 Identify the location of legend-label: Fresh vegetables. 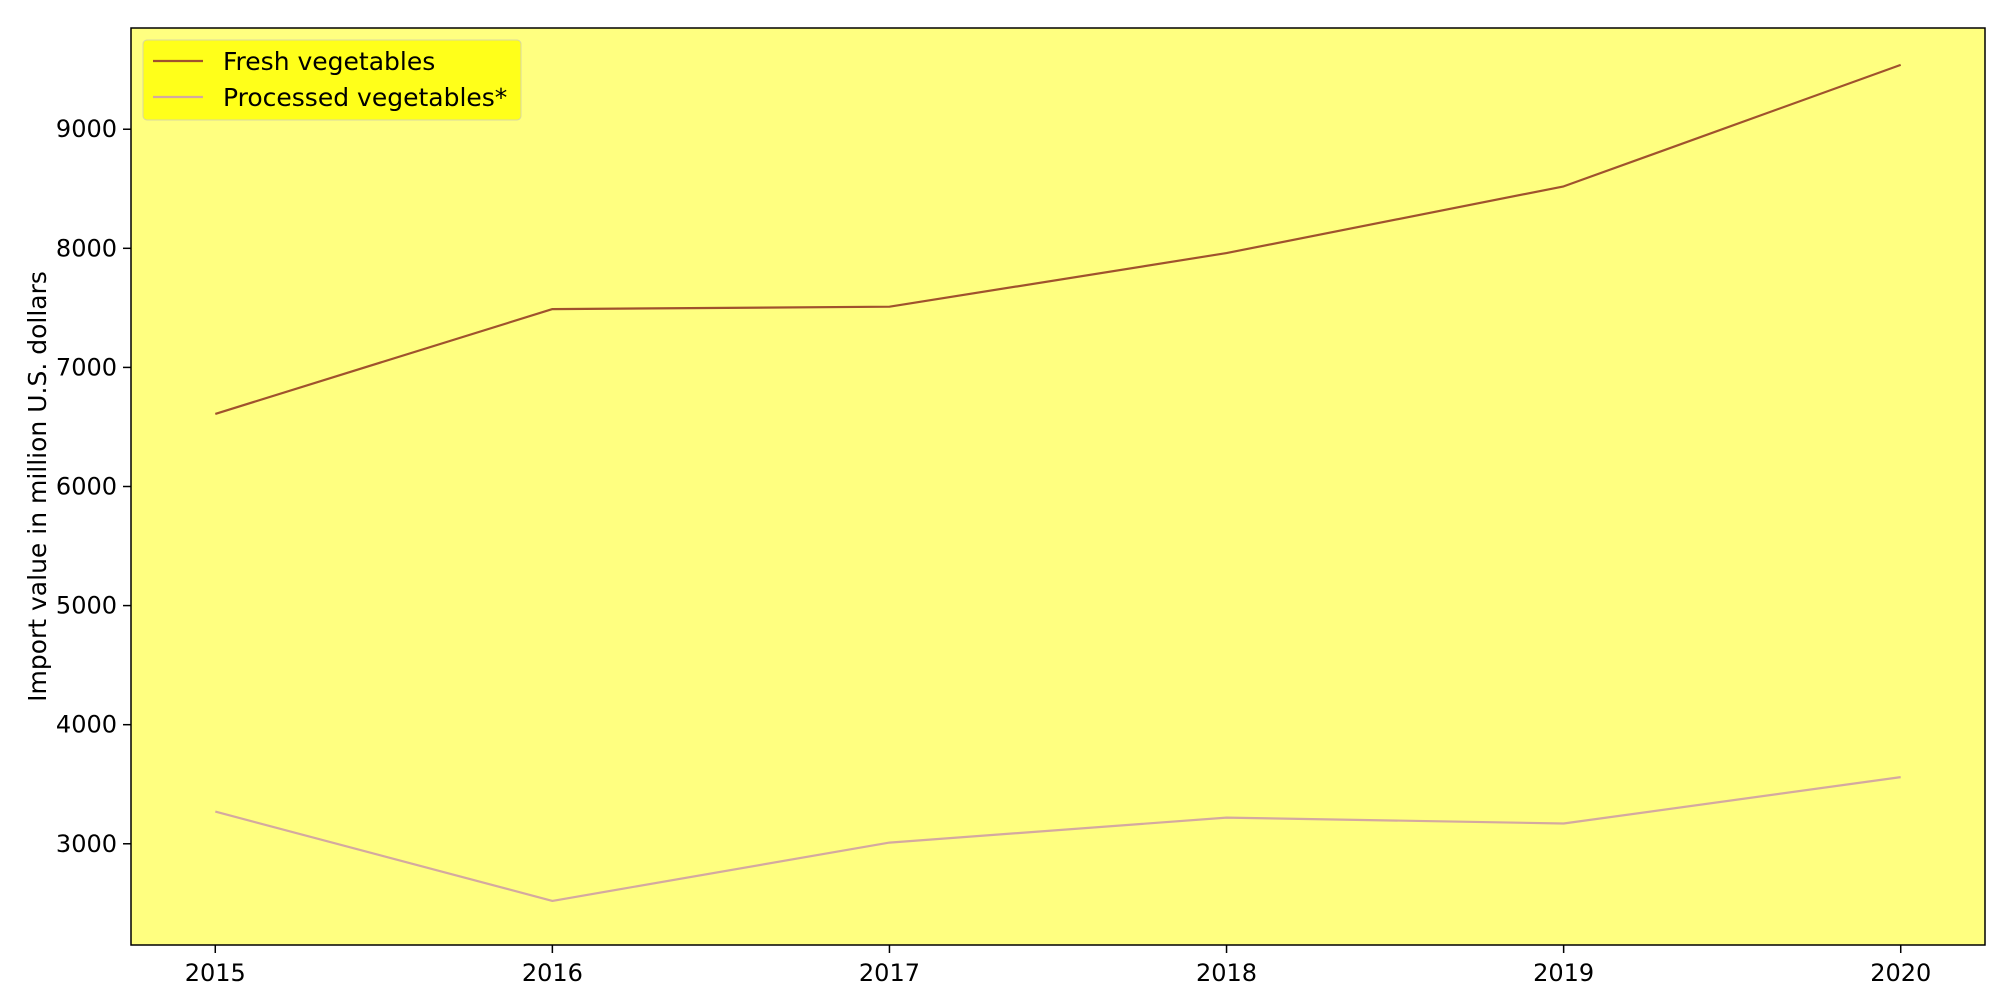
(329, 61).